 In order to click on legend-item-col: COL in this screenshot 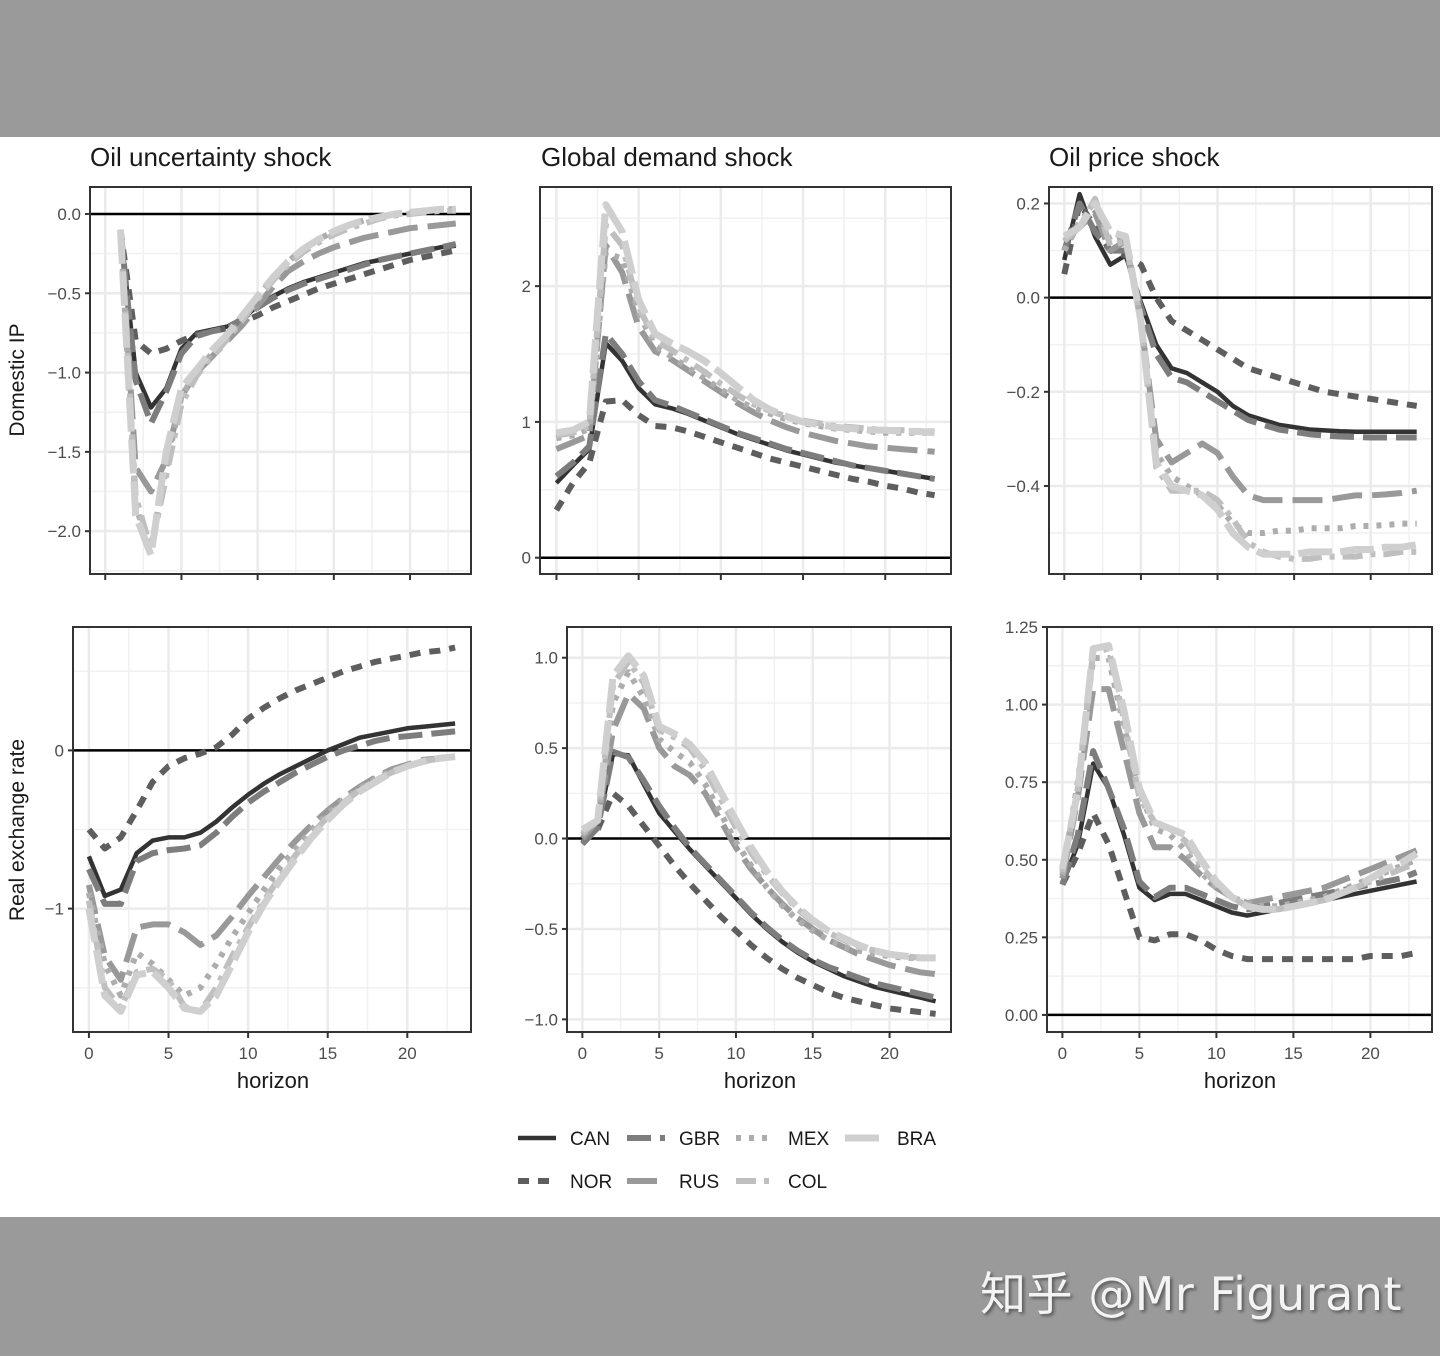, I will do `click(781, 1182)`.